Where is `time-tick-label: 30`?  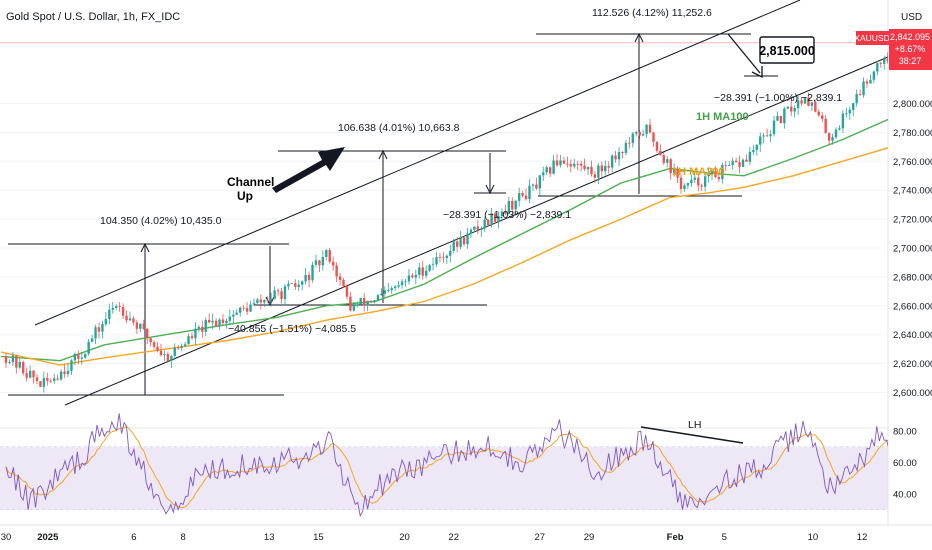
time-tick-label: 30 is located at coordinates (6, 537).